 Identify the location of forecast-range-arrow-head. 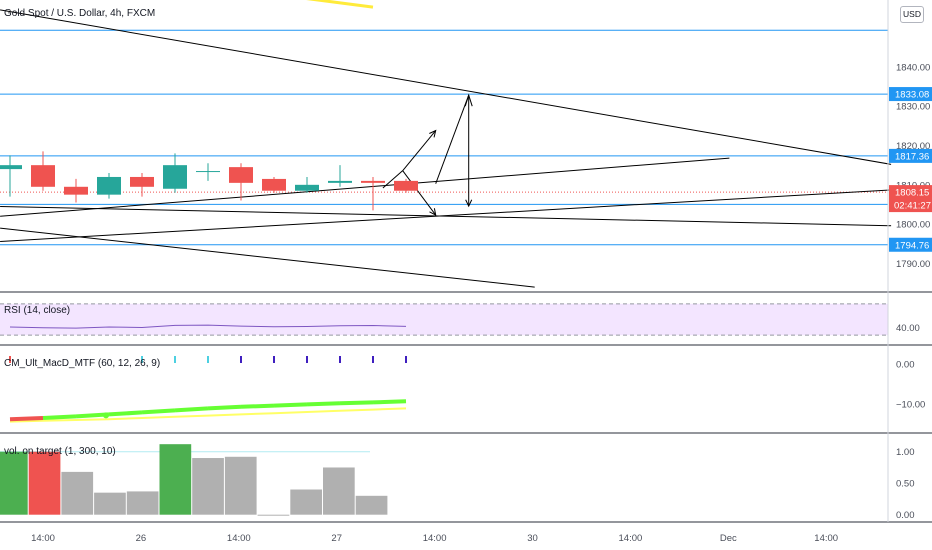
(469, 203).